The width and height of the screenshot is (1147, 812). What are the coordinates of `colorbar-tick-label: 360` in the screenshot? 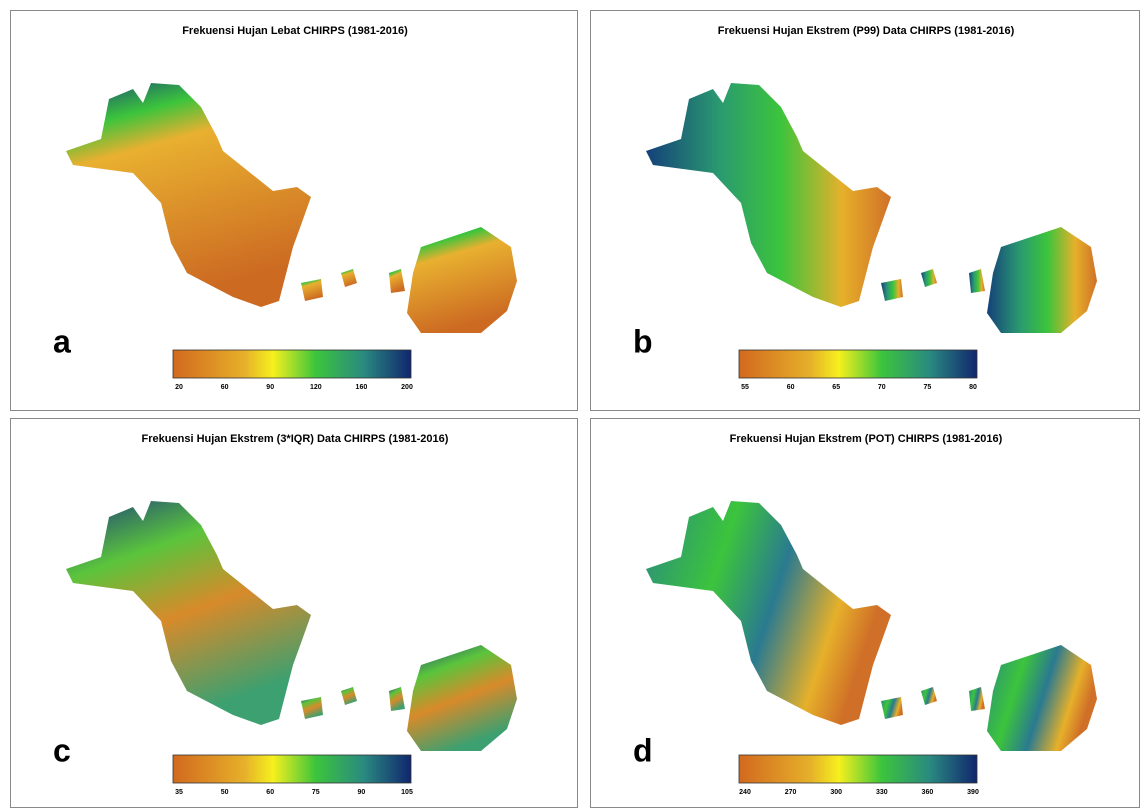 It's located at (928, 792).